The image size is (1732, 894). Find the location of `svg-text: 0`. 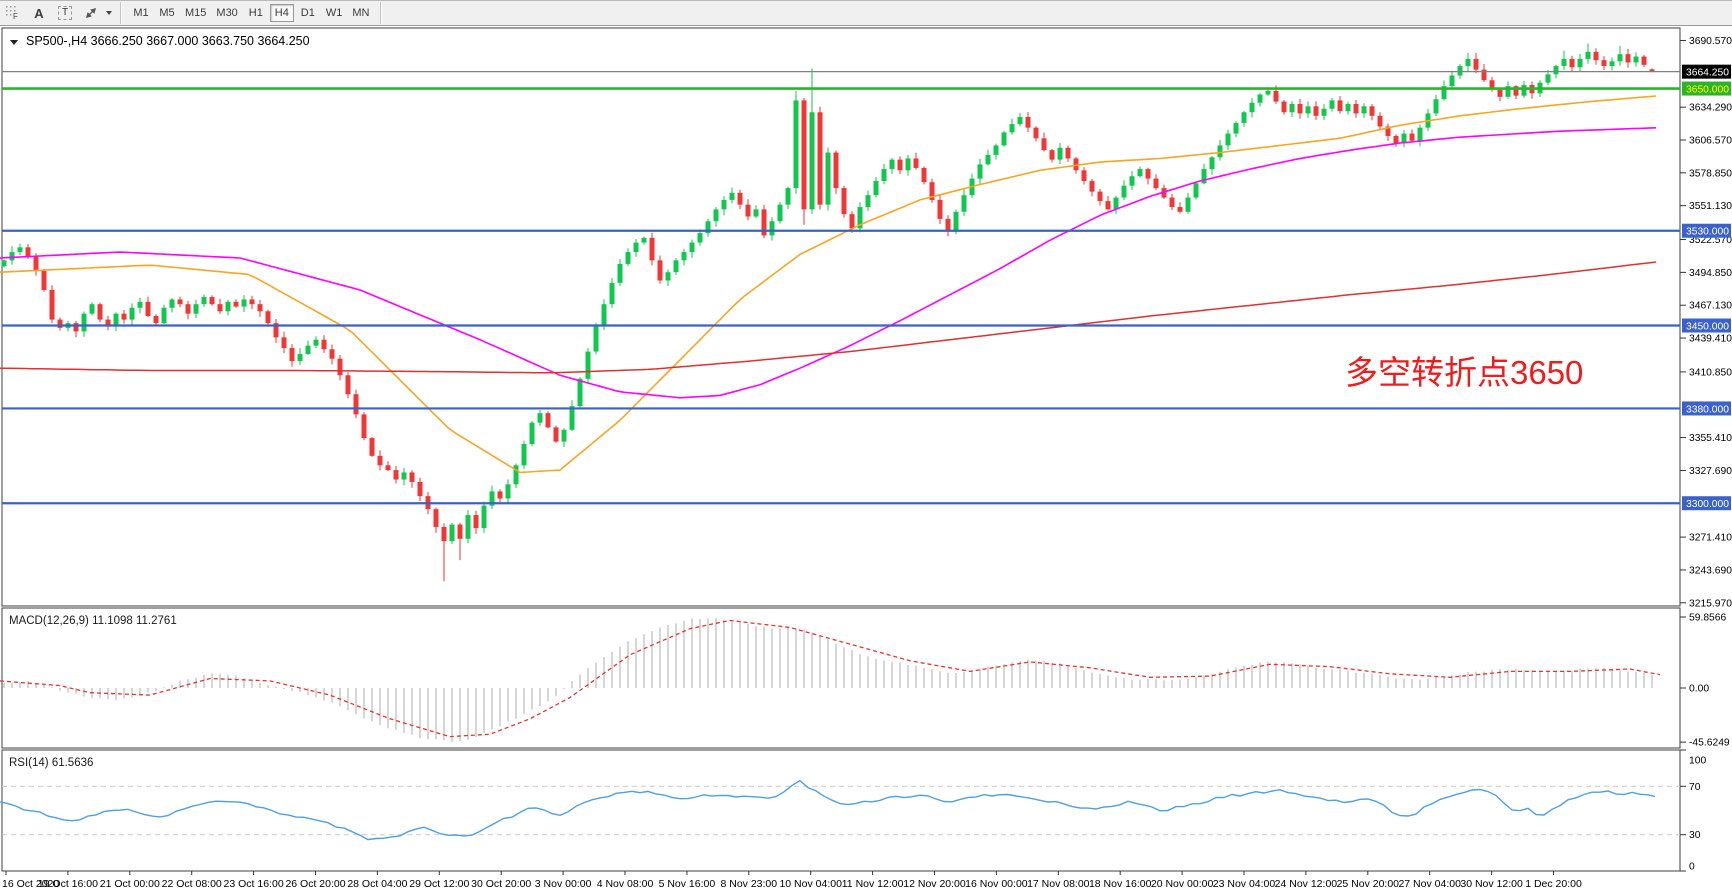

svg-text: 0 is located at coordinates (1692, 867).